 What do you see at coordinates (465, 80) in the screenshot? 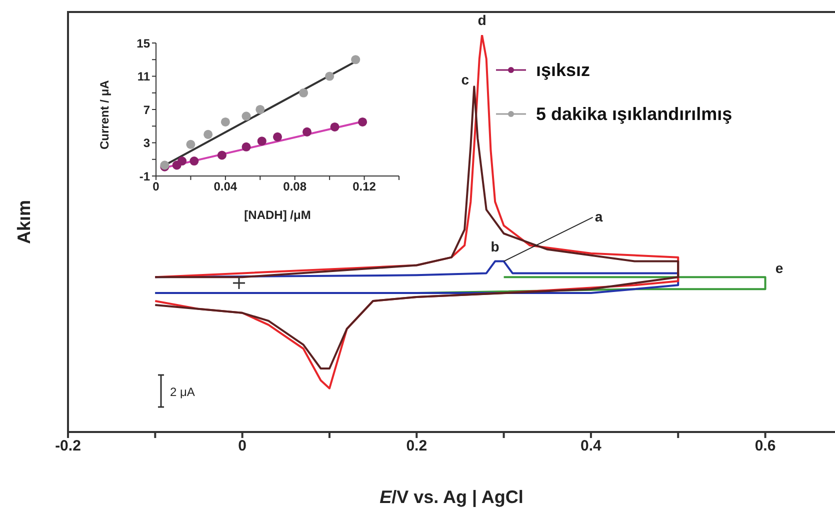
I see `annotation: c` at bounding box center [465, 80].